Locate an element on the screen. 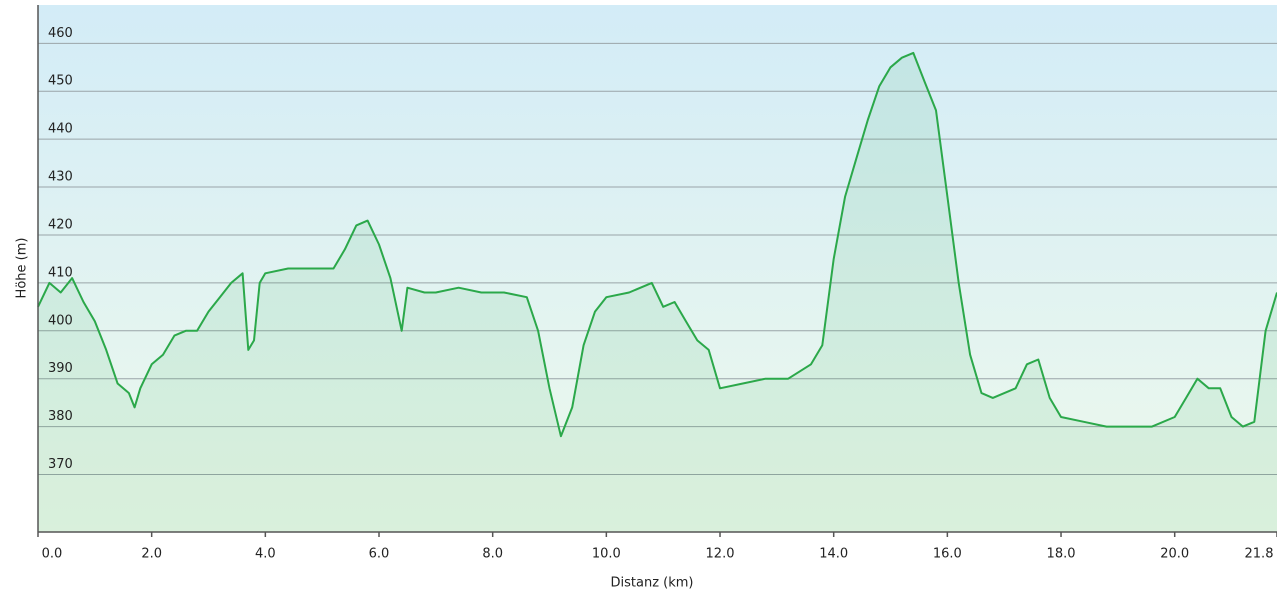 Image resolution: width=1277 pixels, height=599 pixels. x-tick-label: 0.0 is located at coordinates (52, 554).